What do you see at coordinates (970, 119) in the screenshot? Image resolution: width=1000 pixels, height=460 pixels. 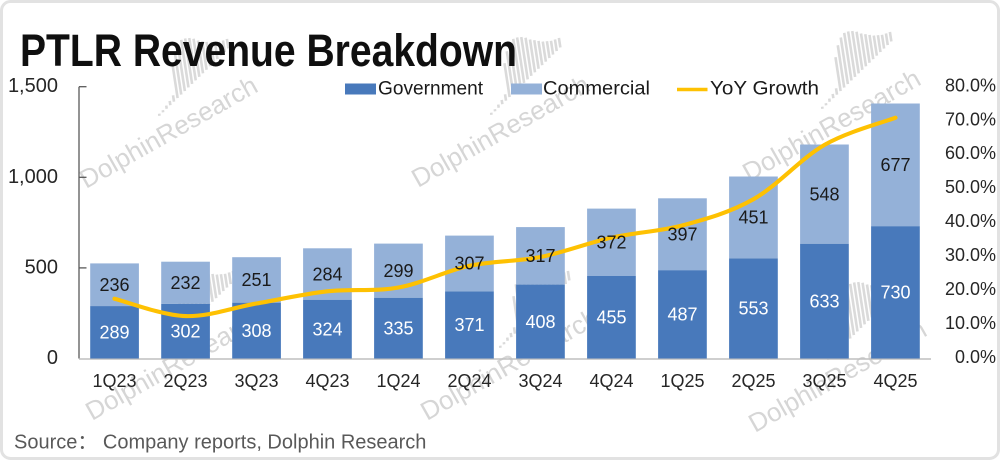 I see `svg-text: 70.0%` at bounding box center [970, 119].